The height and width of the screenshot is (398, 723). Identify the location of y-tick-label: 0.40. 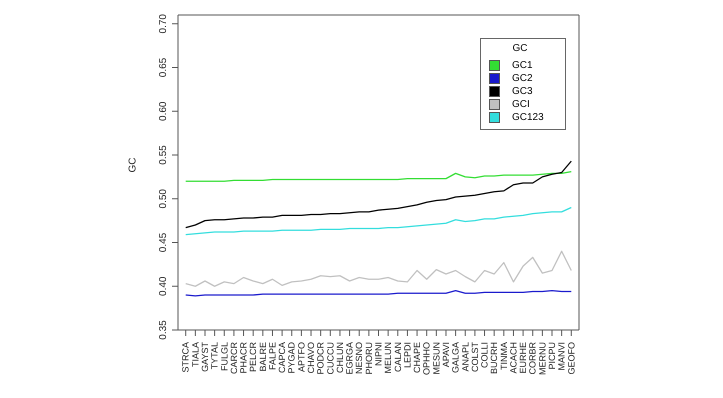
(163, 286).